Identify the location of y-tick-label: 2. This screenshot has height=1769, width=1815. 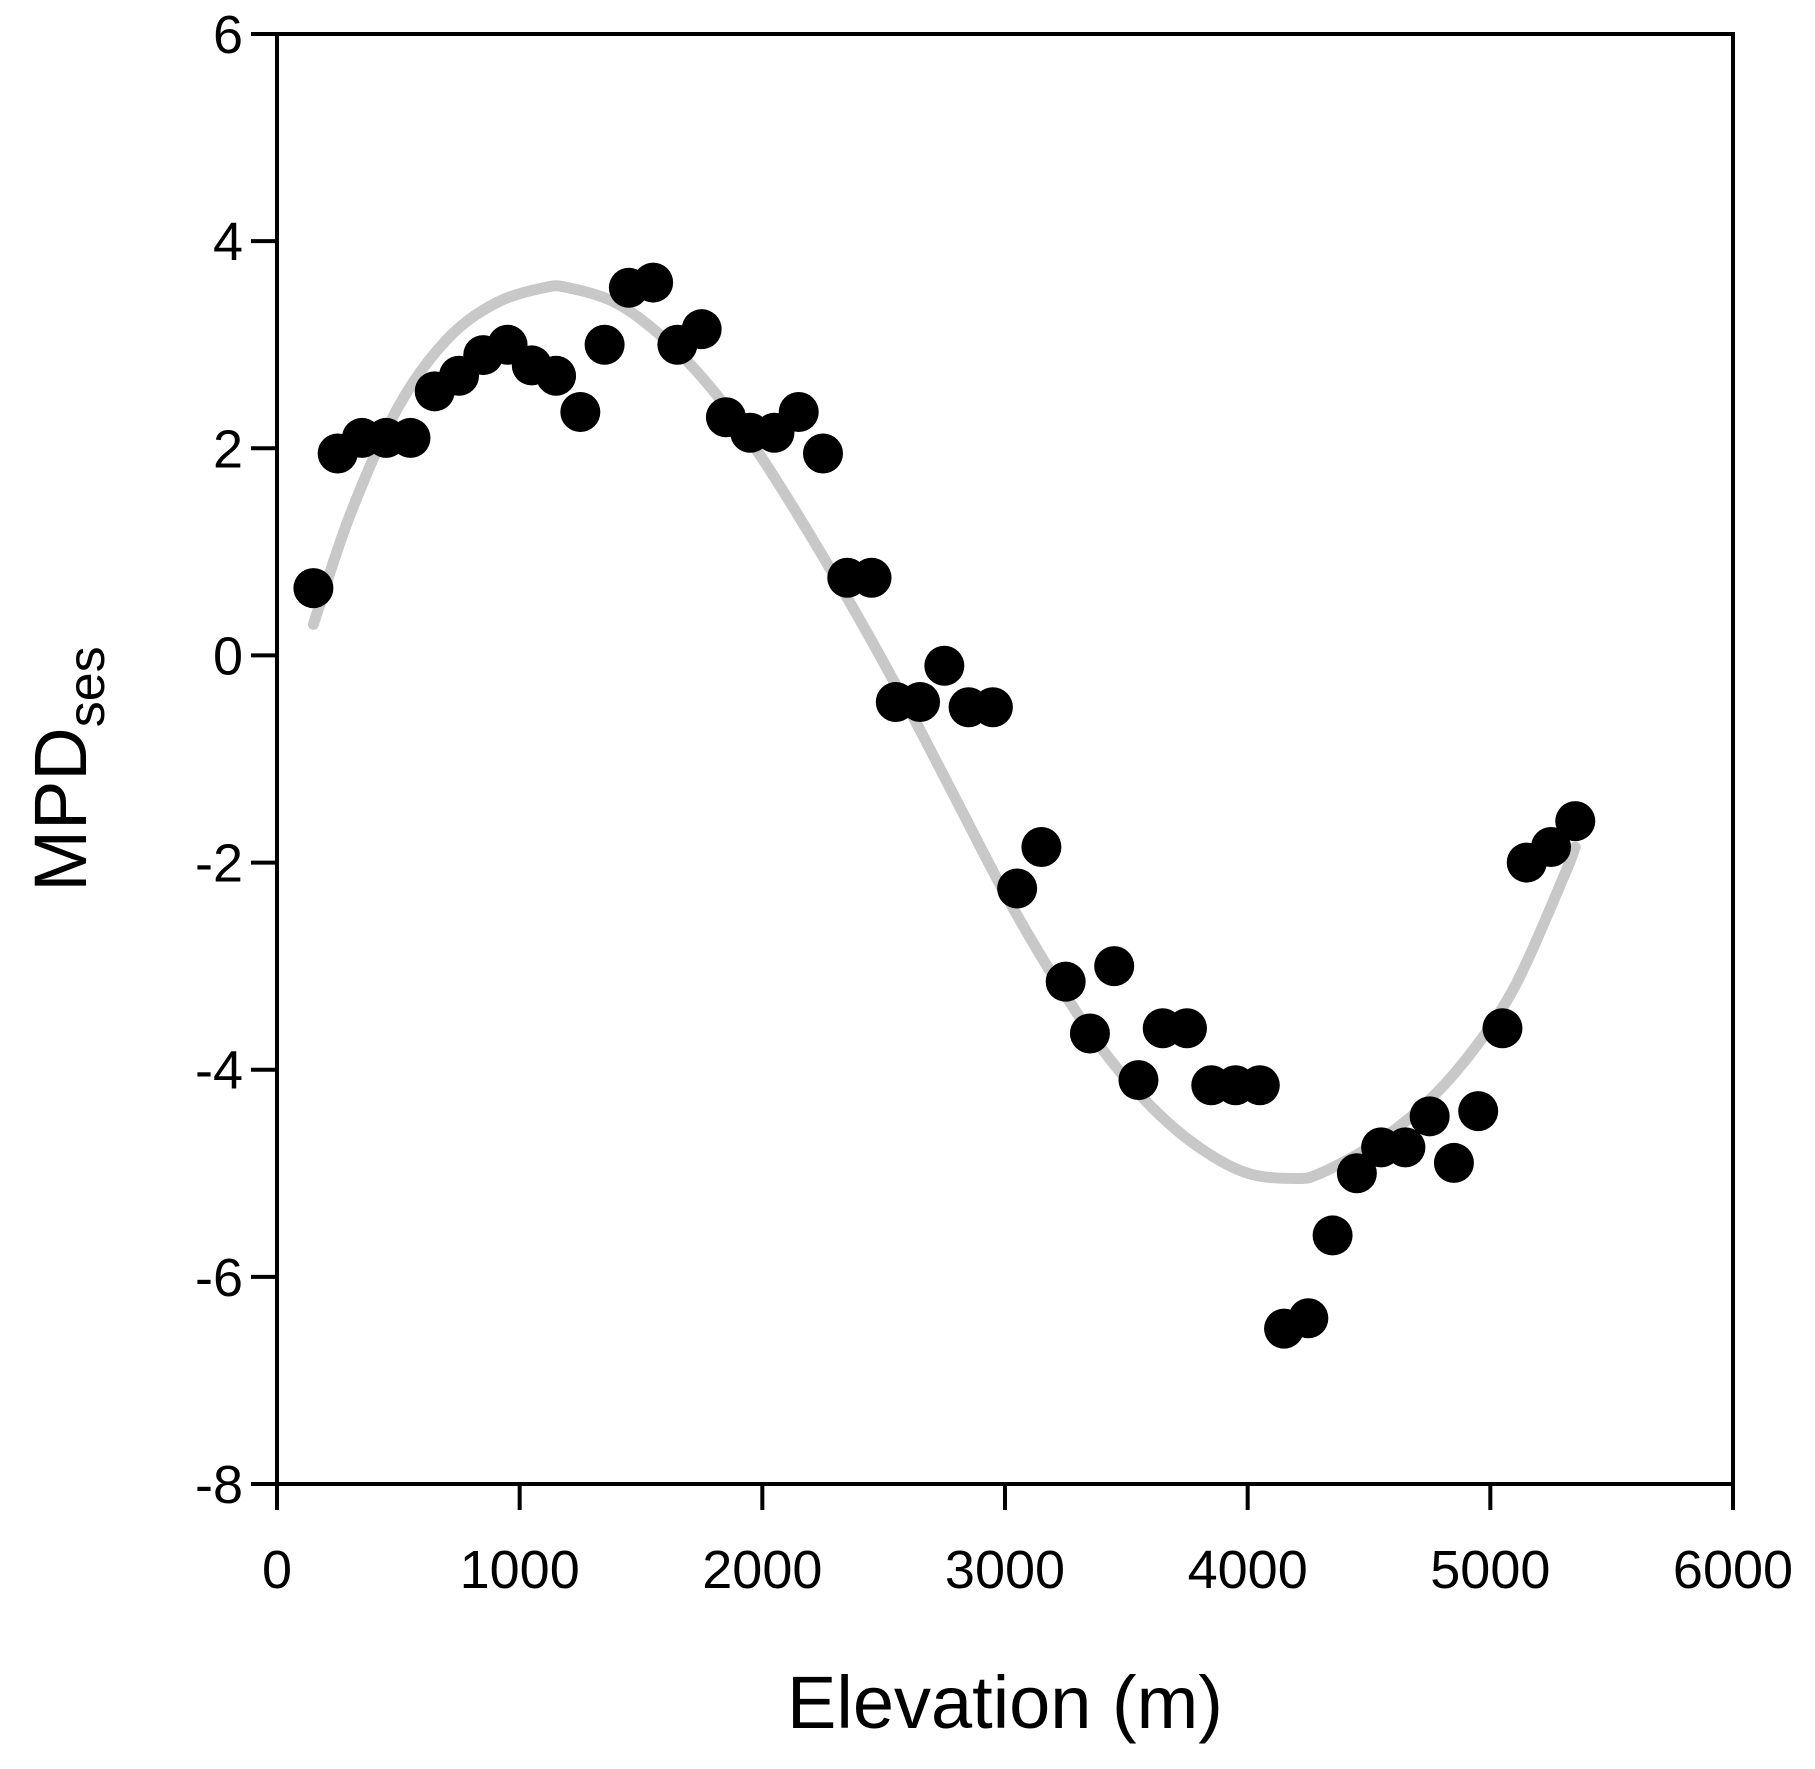
(228, 449).